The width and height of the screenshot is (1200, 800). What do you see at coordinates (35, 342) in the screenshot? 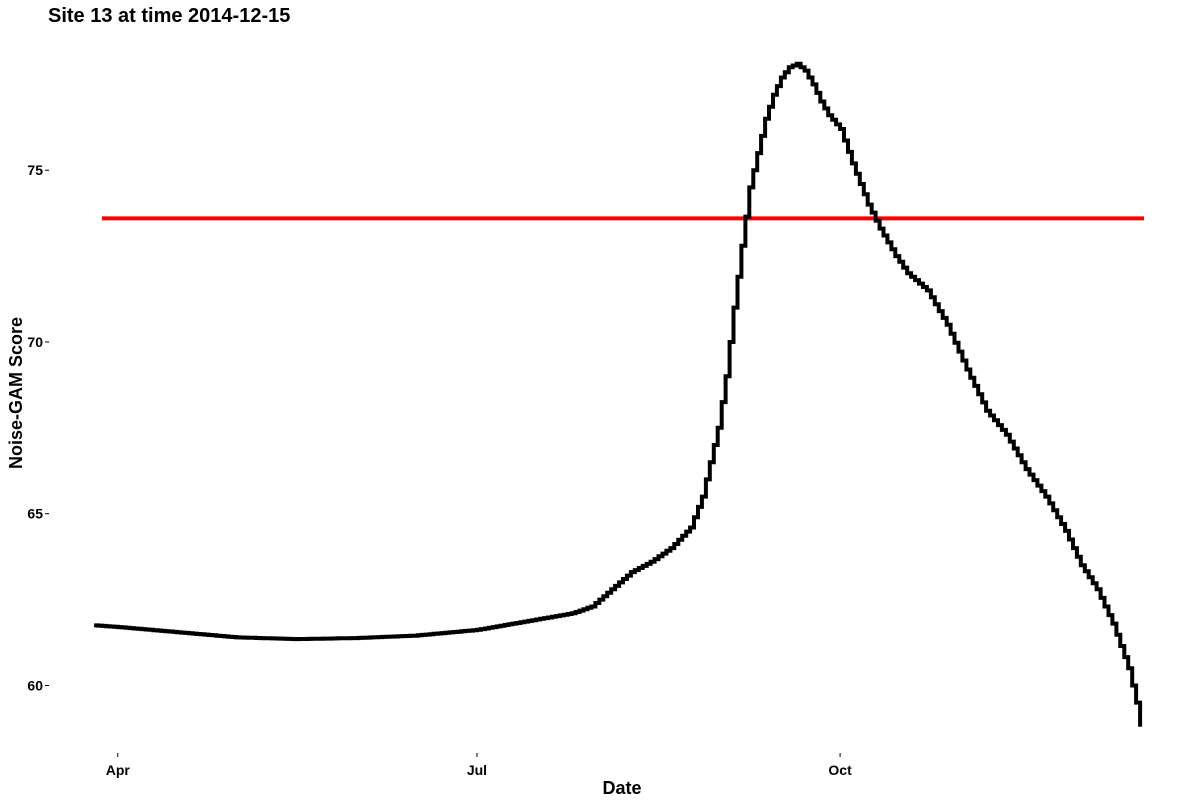
I see `y-tick-label: 70` at bounding box center [35, 342].